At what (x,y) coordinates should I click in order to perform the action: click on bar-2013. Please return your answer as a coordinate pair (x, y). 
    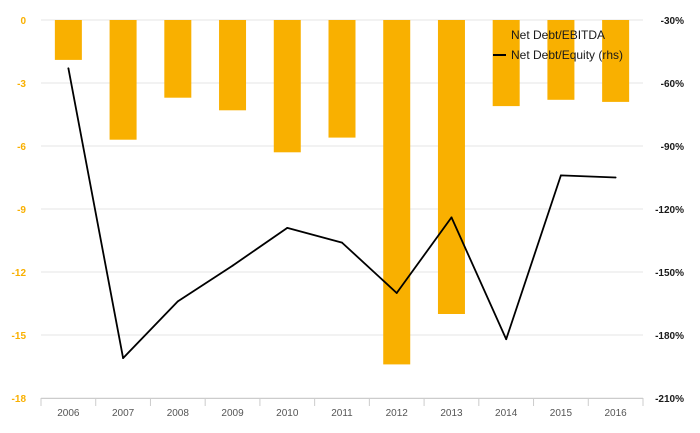
    Looking at the image, I should click on (451, 167).